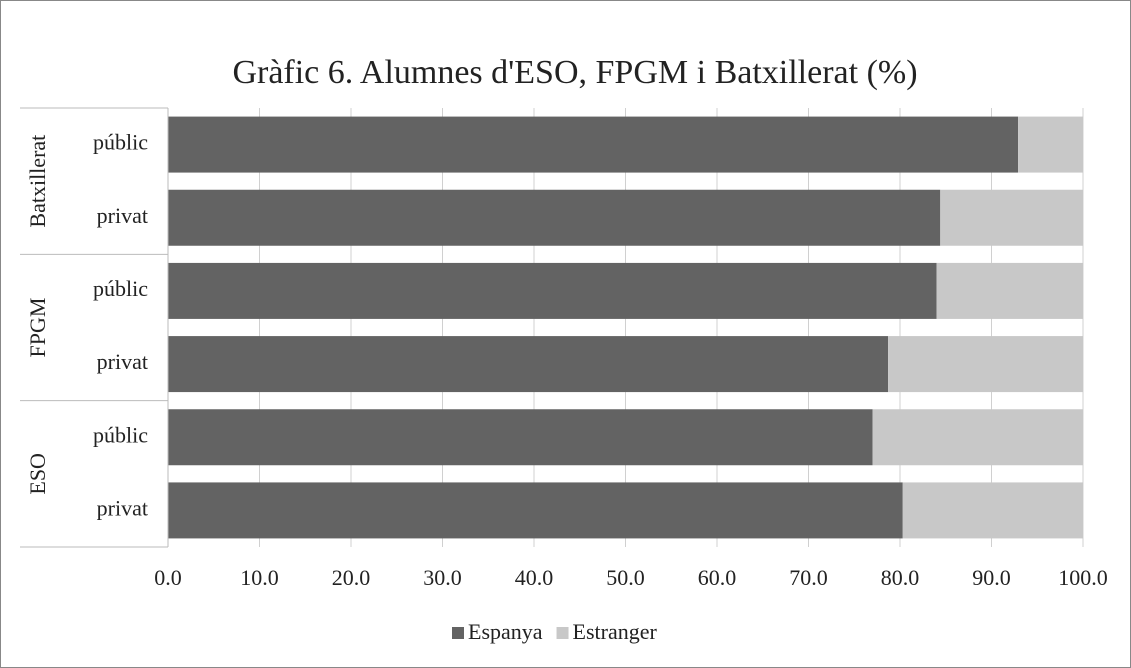 The width and height of the screenshot is (1131, 668). Describe the element at coordinates (534, 577) in the screenshot. I see `x-tick-label: 40.0` at that location.